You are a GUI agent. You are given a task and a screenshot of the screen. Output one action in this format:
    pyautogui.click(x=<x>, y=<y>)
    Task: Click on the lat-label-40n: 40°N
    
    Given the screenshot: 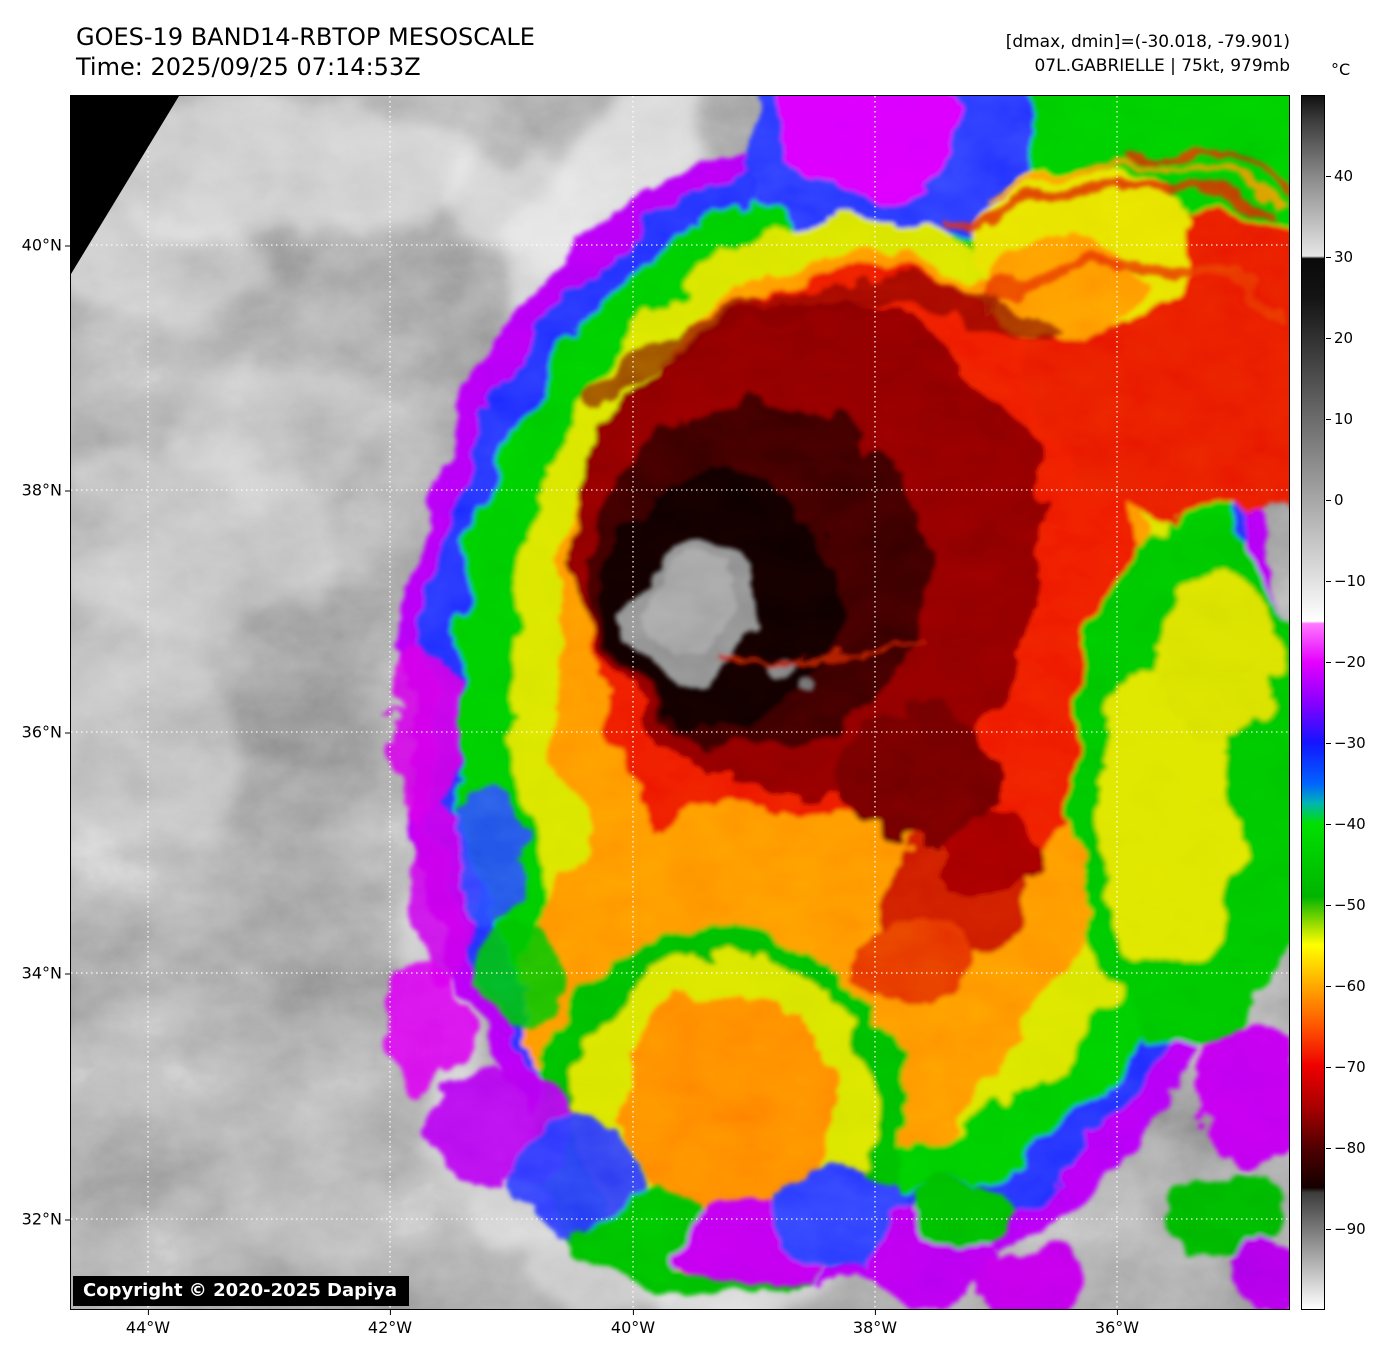 What is the action you would take?
    pyautogui.click(x=46, y=245)
    